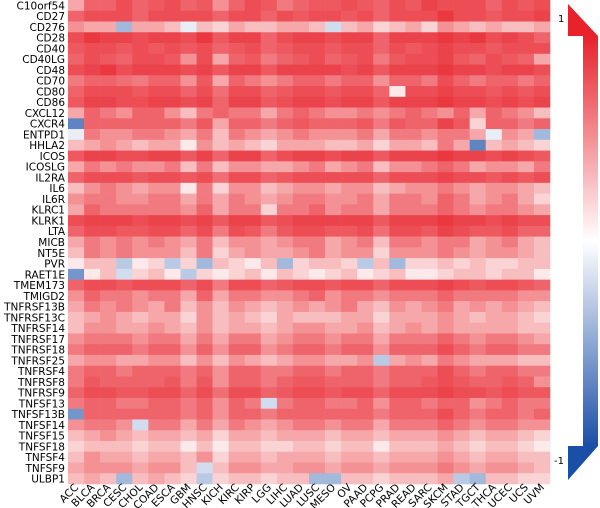 This screenshot has width=600, height=508. What do you see at coordinates (37, 351) in the screenshot?
I see `row-label: TNFRSF18` at bounding box center [37, 351].